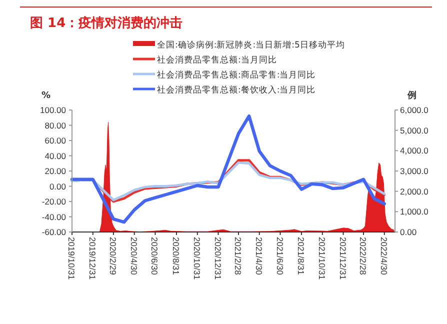  What do you see at coordinates (55, 125) in the screenshot?
I see `y-tick-label: 80.00` at bounding box center [55, 125].